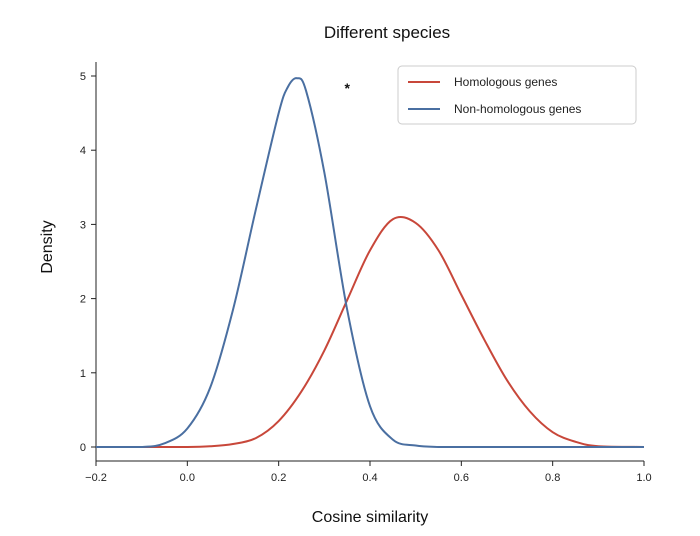 This screenshot has height=536, width=700. Describe the element at coordinates (387, 32) in the screenshot. I see `chart-title: Different species` at that location.